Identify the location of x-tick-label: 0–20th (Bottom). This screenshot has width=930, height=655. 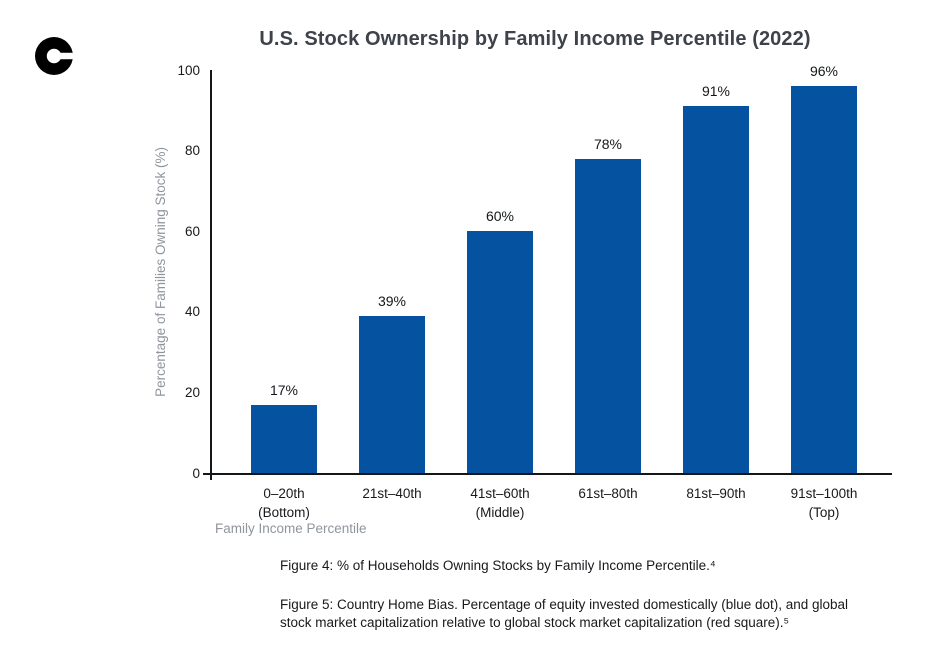
(284, 503).